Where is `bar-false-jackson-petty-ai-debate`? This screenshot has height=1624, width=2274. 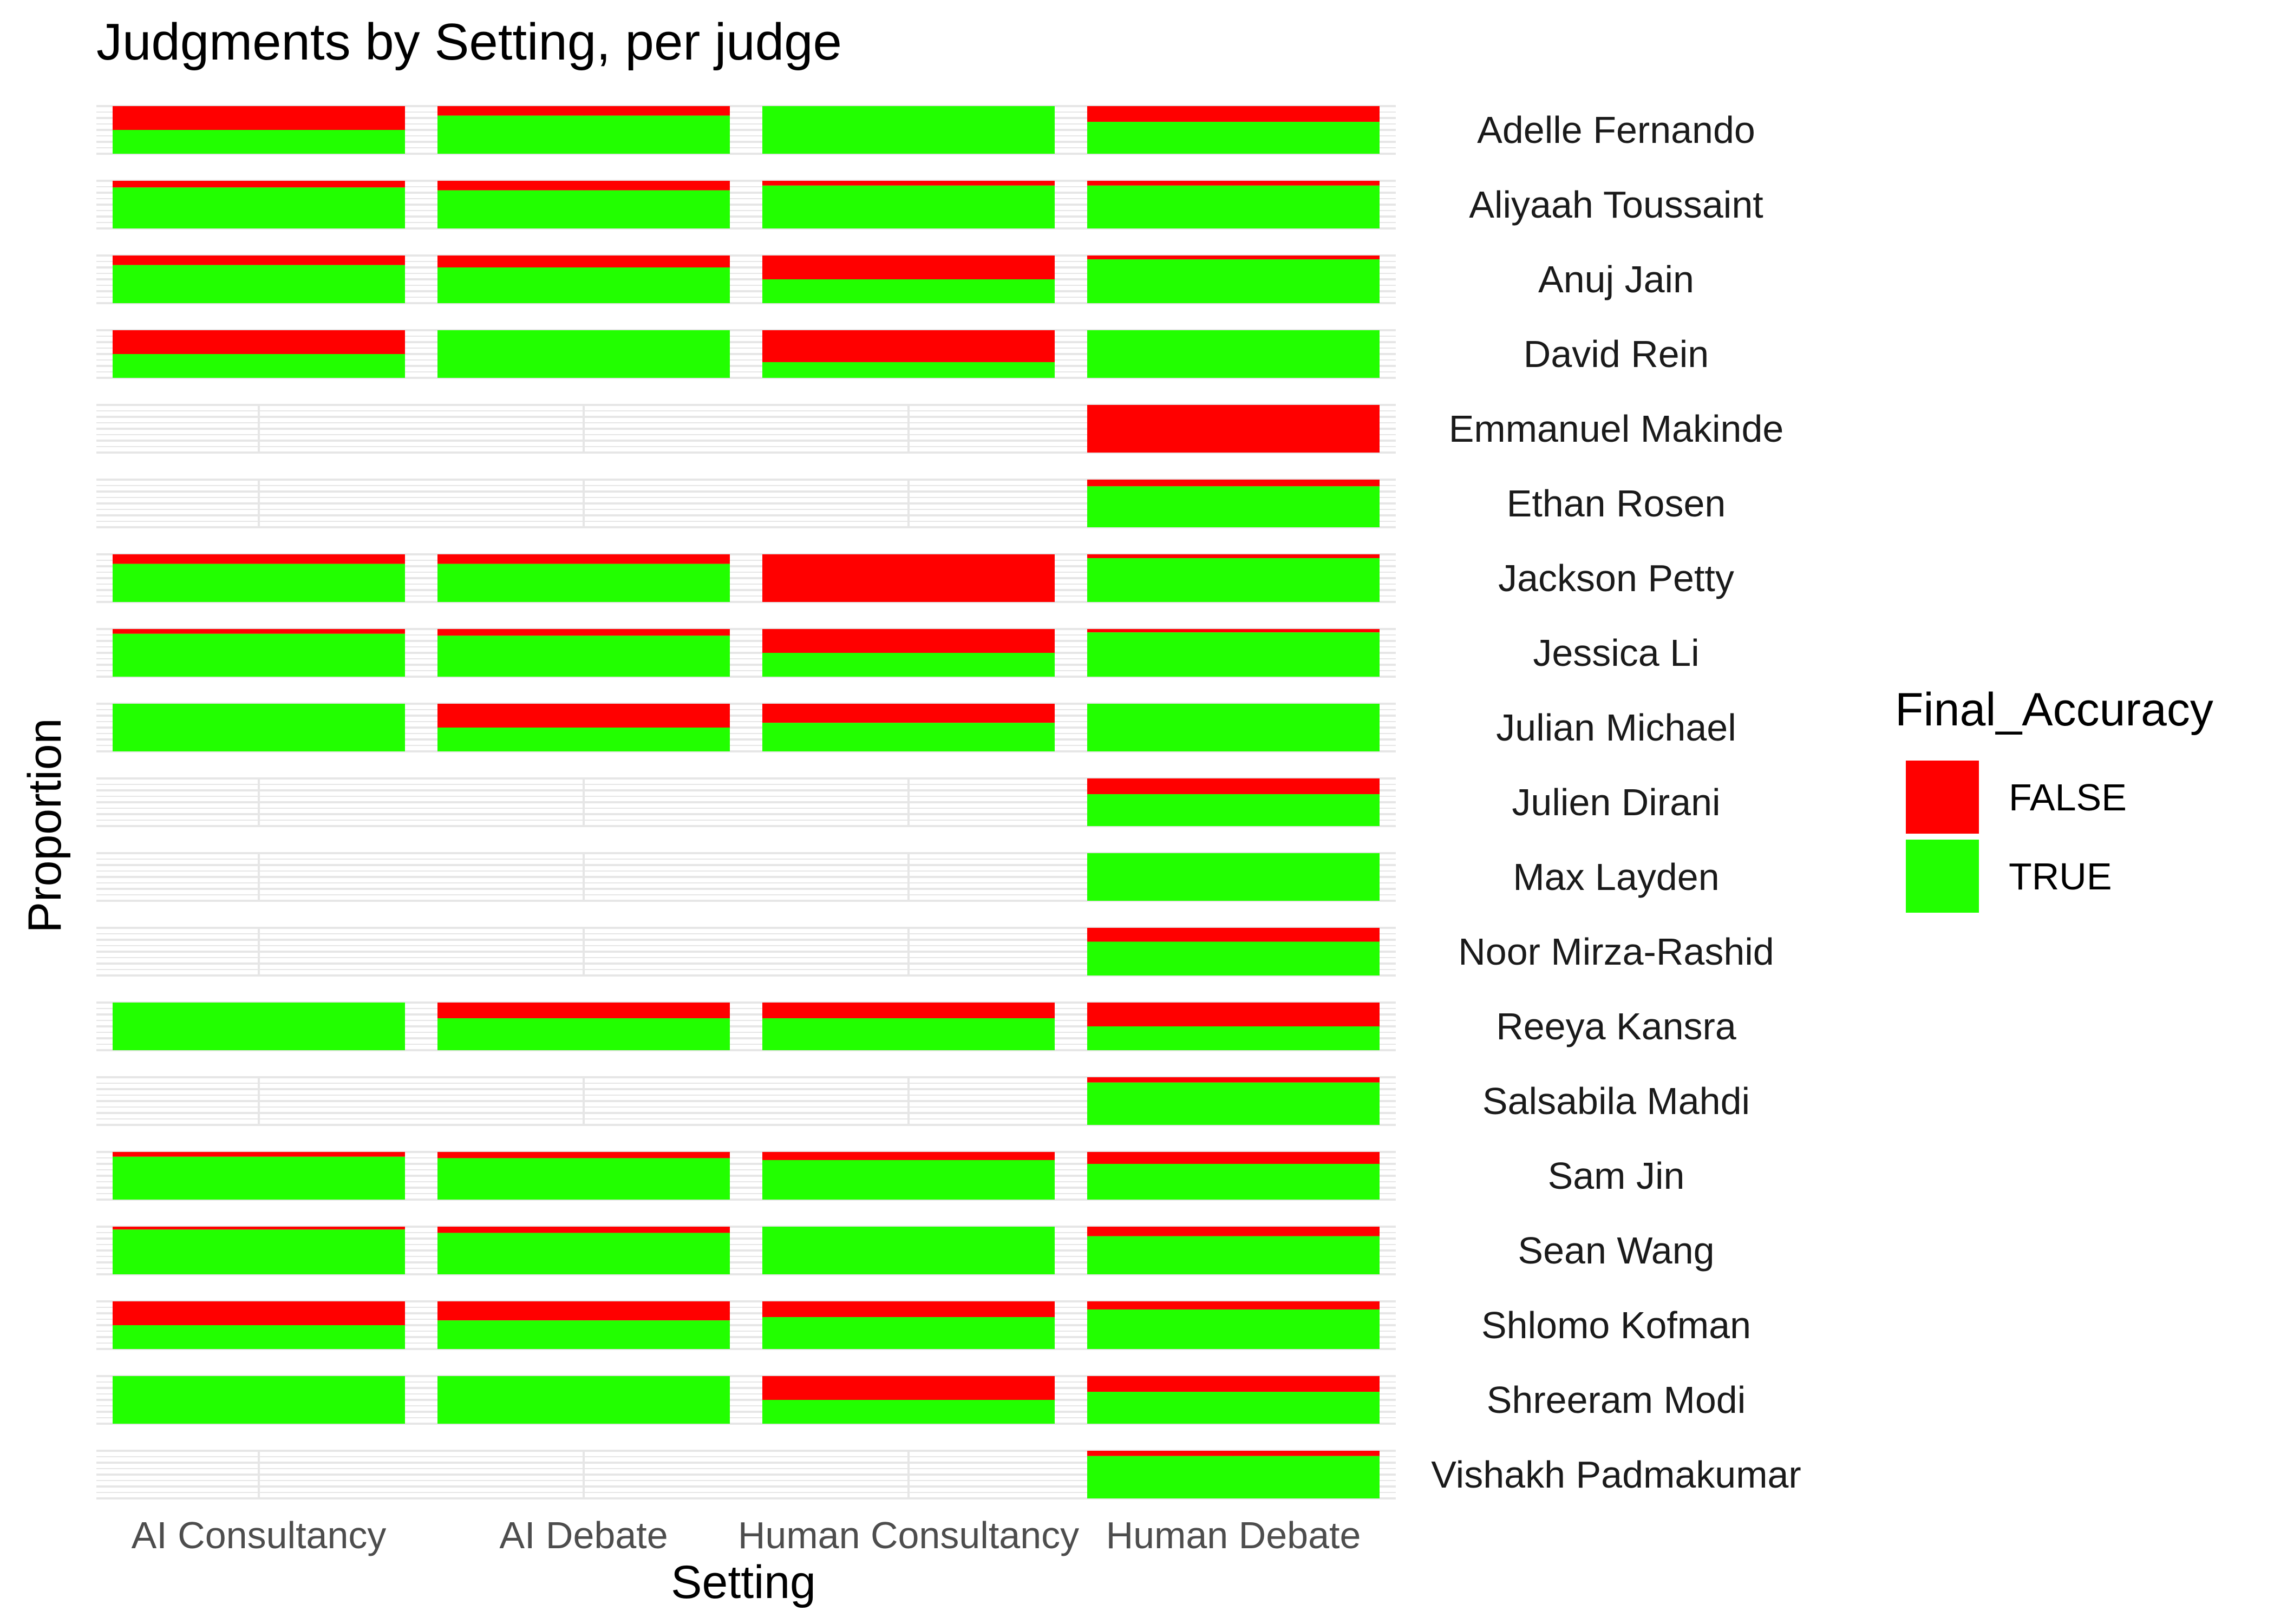 bar-false-jackson-petty-ai-debate is located at coordinates (584, 559).